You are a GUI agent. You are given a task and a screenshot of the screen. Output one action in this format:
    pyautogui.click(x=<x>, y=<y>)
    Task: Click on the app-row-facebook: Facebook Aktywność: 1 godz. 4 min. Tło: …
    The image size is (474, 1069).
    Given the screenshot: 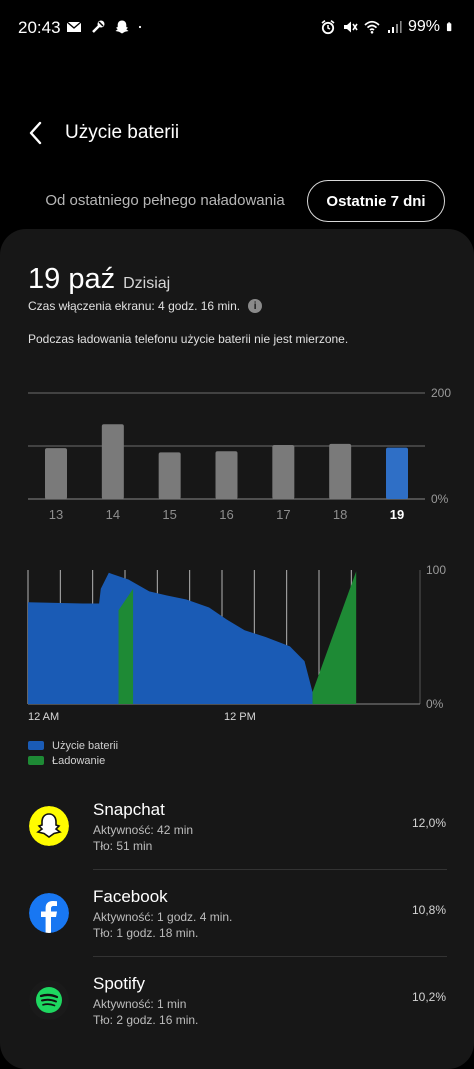 What is the action you would take?
    pyautogui.click(x=237, y=925)
    